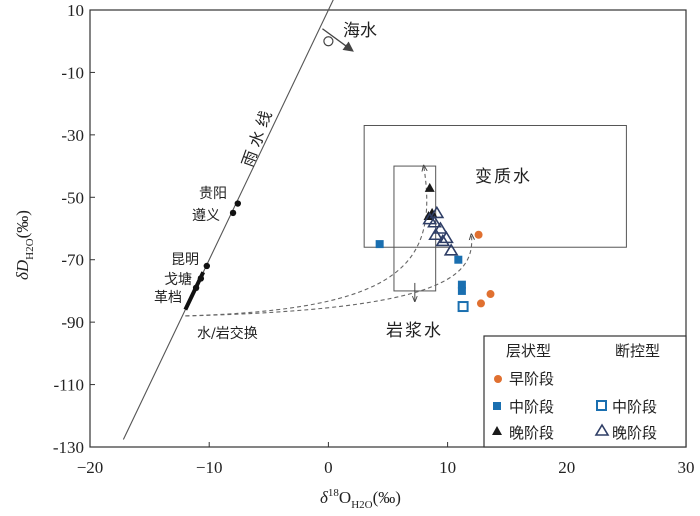 This screenshot has width=700, height=516. I want to click on x-tick-label: −20, so click(90, 467).